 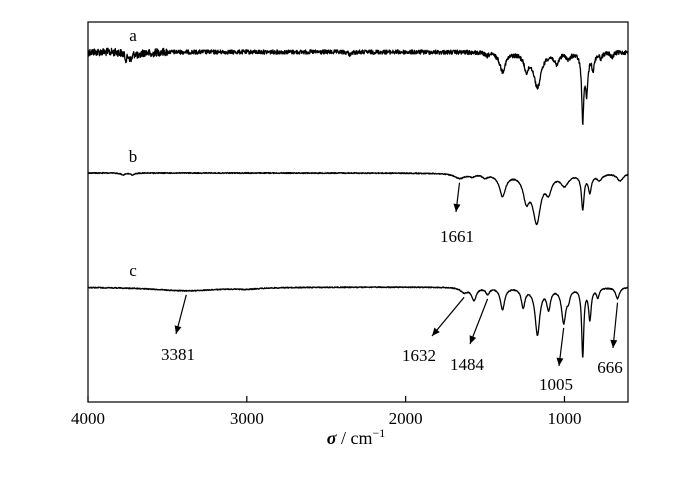 What do you see at coordinates (178, 354) in the screenshot?
I see `annotation-label: 3381` at bounding box center [178, 354].